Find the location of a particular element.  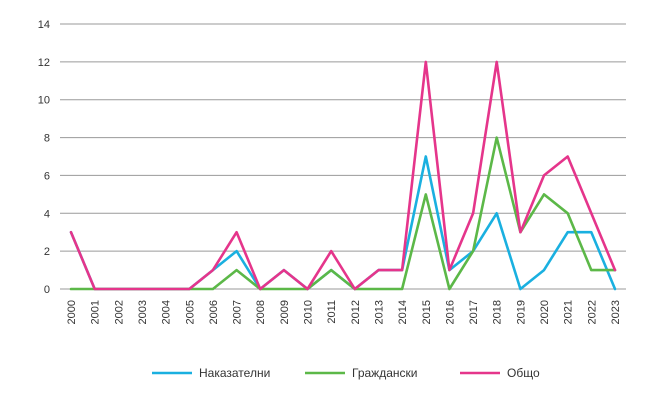

x-tick-label: 2007 is located at coordinates (238, 312).